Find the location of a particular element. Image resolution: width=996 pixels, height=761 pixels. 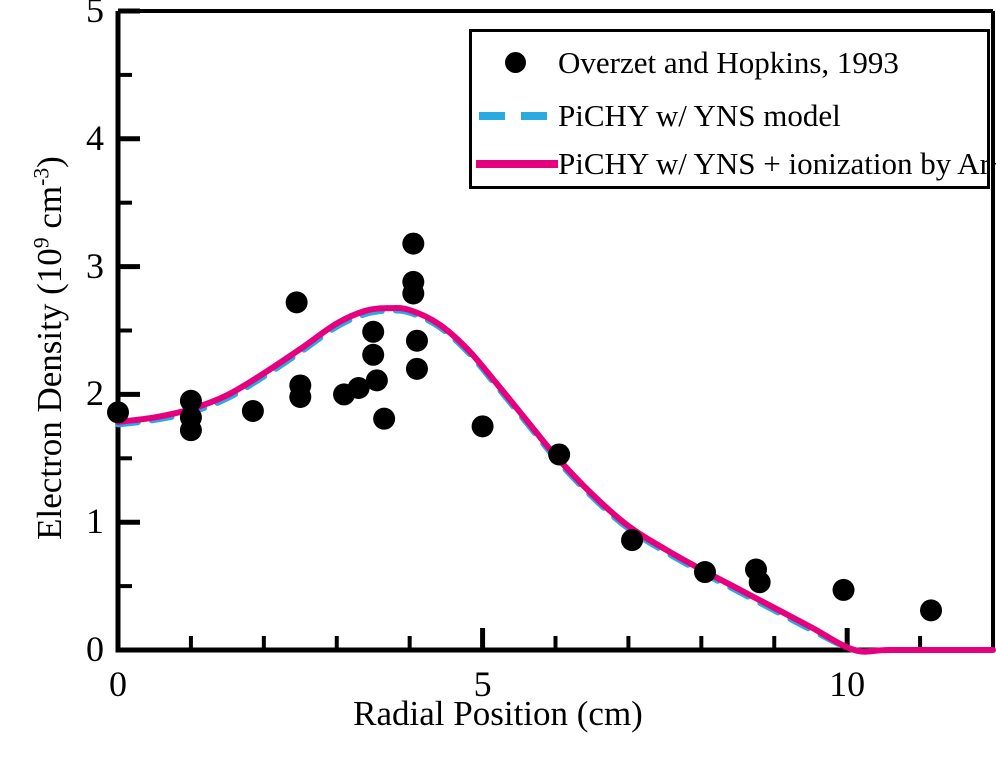

x-tick-label: 10 is located at coordinates (847, 684).